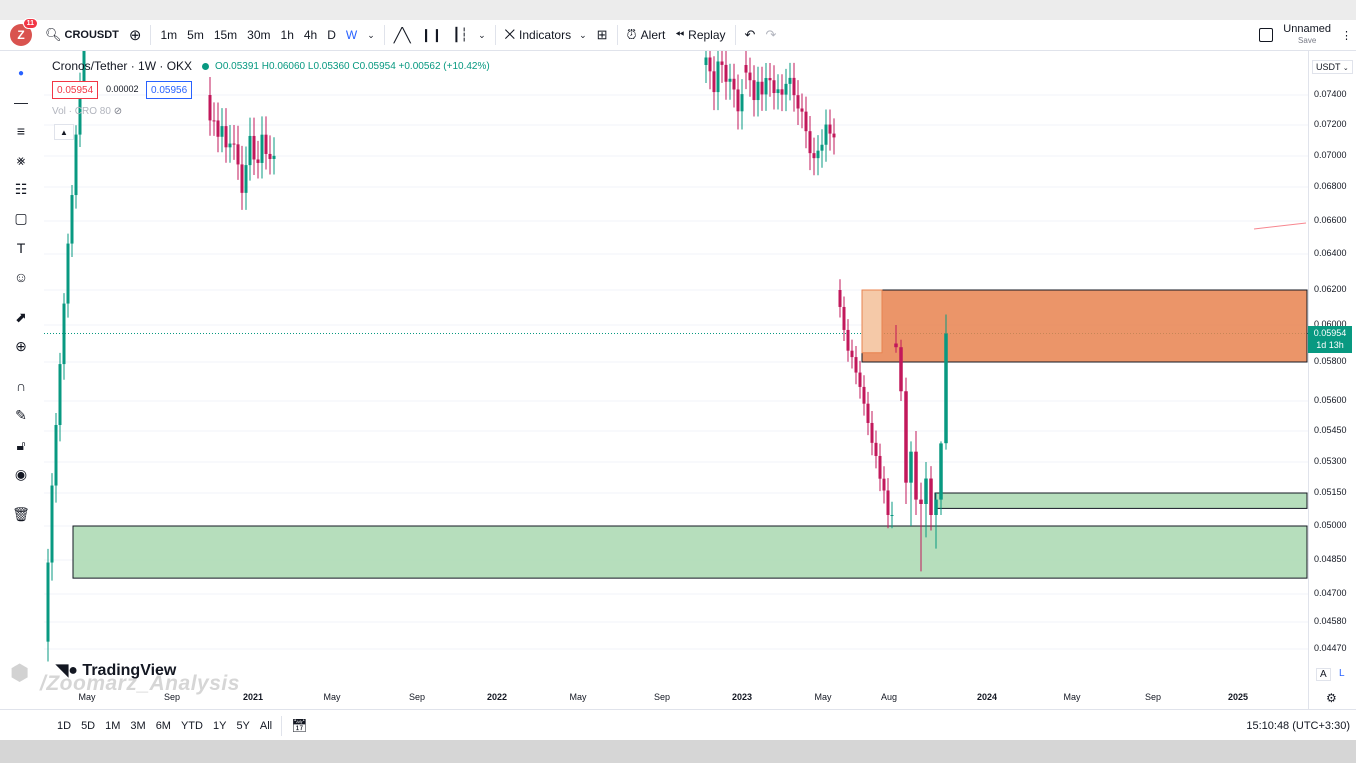 The image size is (1356, 763). What do you see at coordinates (21, 316) in the screenshot?
I see `ruler-icon: ⬈` at bounding box center [21, 316].